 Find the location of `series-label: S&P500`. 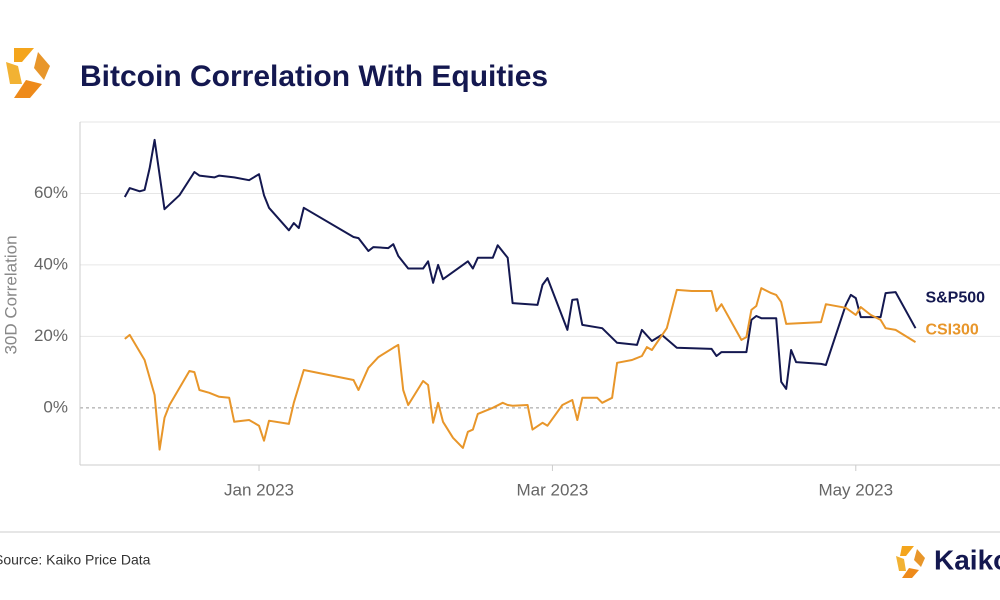

series-label: S&P500 is located at coordinates (955, 297).